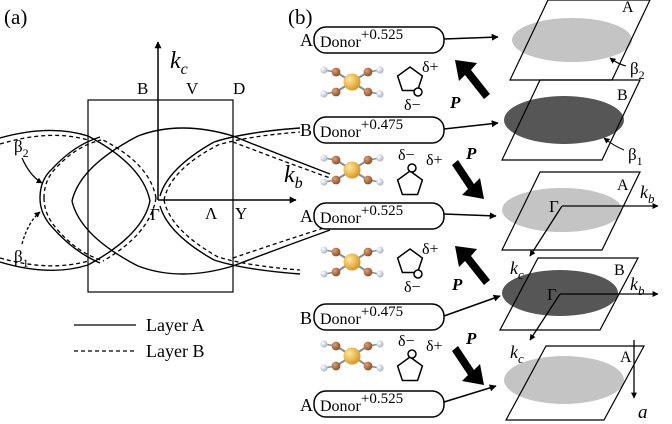  What do you see at coordinates (300, 17) in the screenshot?
I see `panel-b-label: (b)` at bounding box center [300, 17].